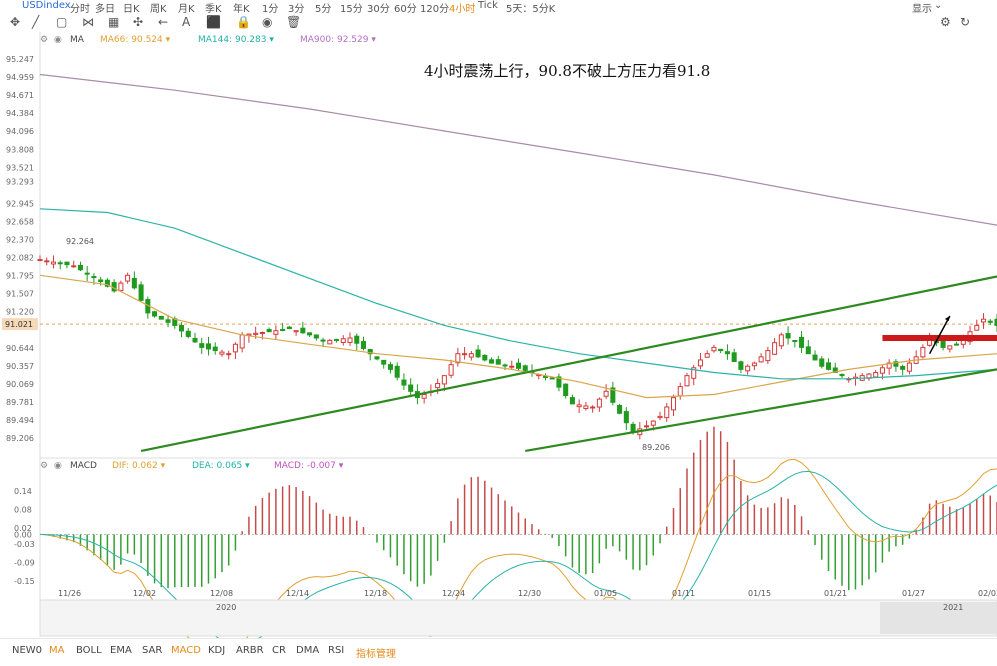  What do you see at coordinates (294, 22) in the screenshot?
I see `delete-icon: 🗑` at bounding box center [294, 22].